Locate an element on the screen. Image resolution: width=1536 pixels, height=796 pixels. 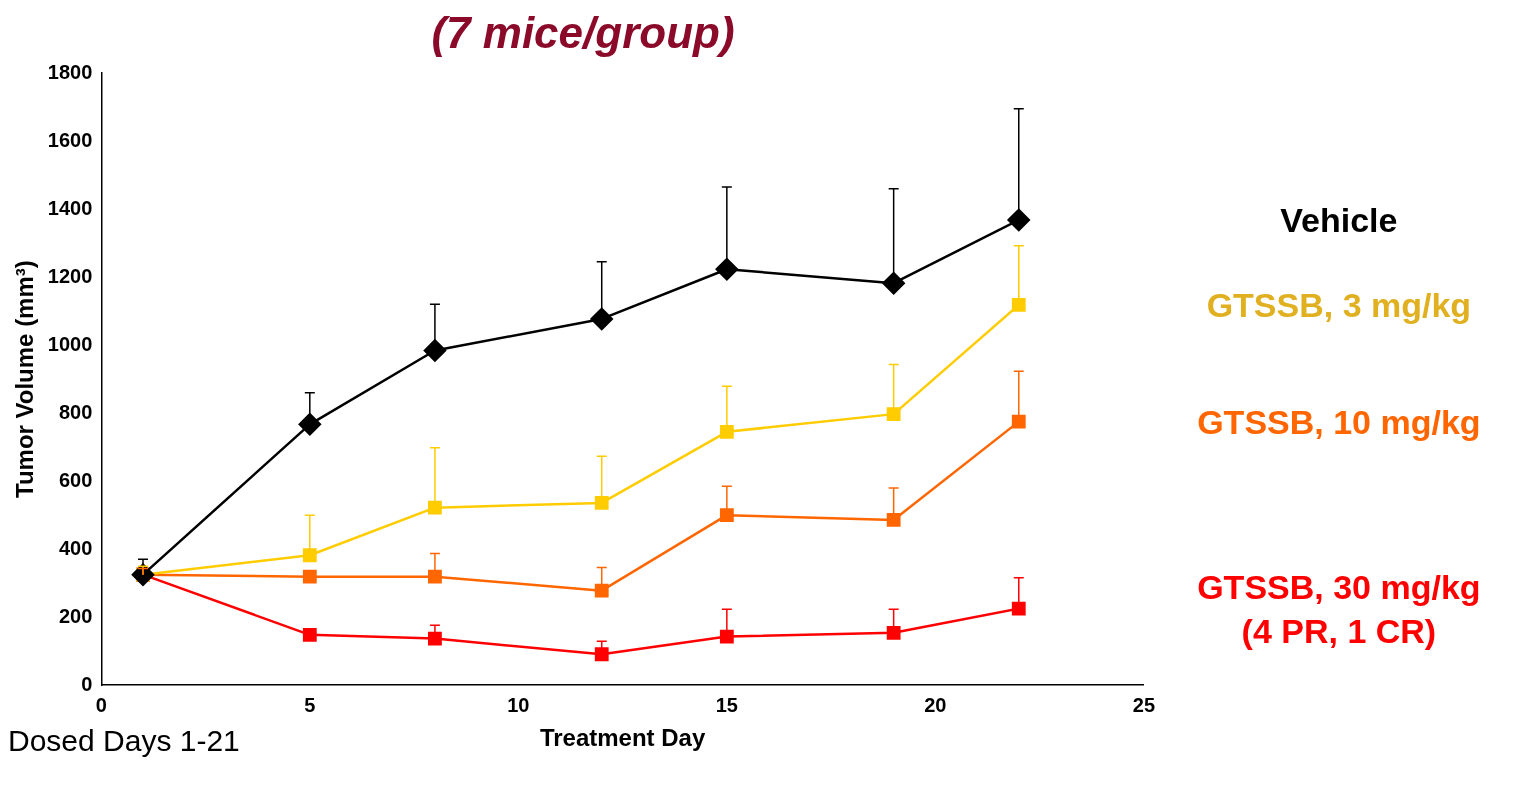
y-axis-title: Tumor Volume (mm³) is located at coordinates (25, 379).